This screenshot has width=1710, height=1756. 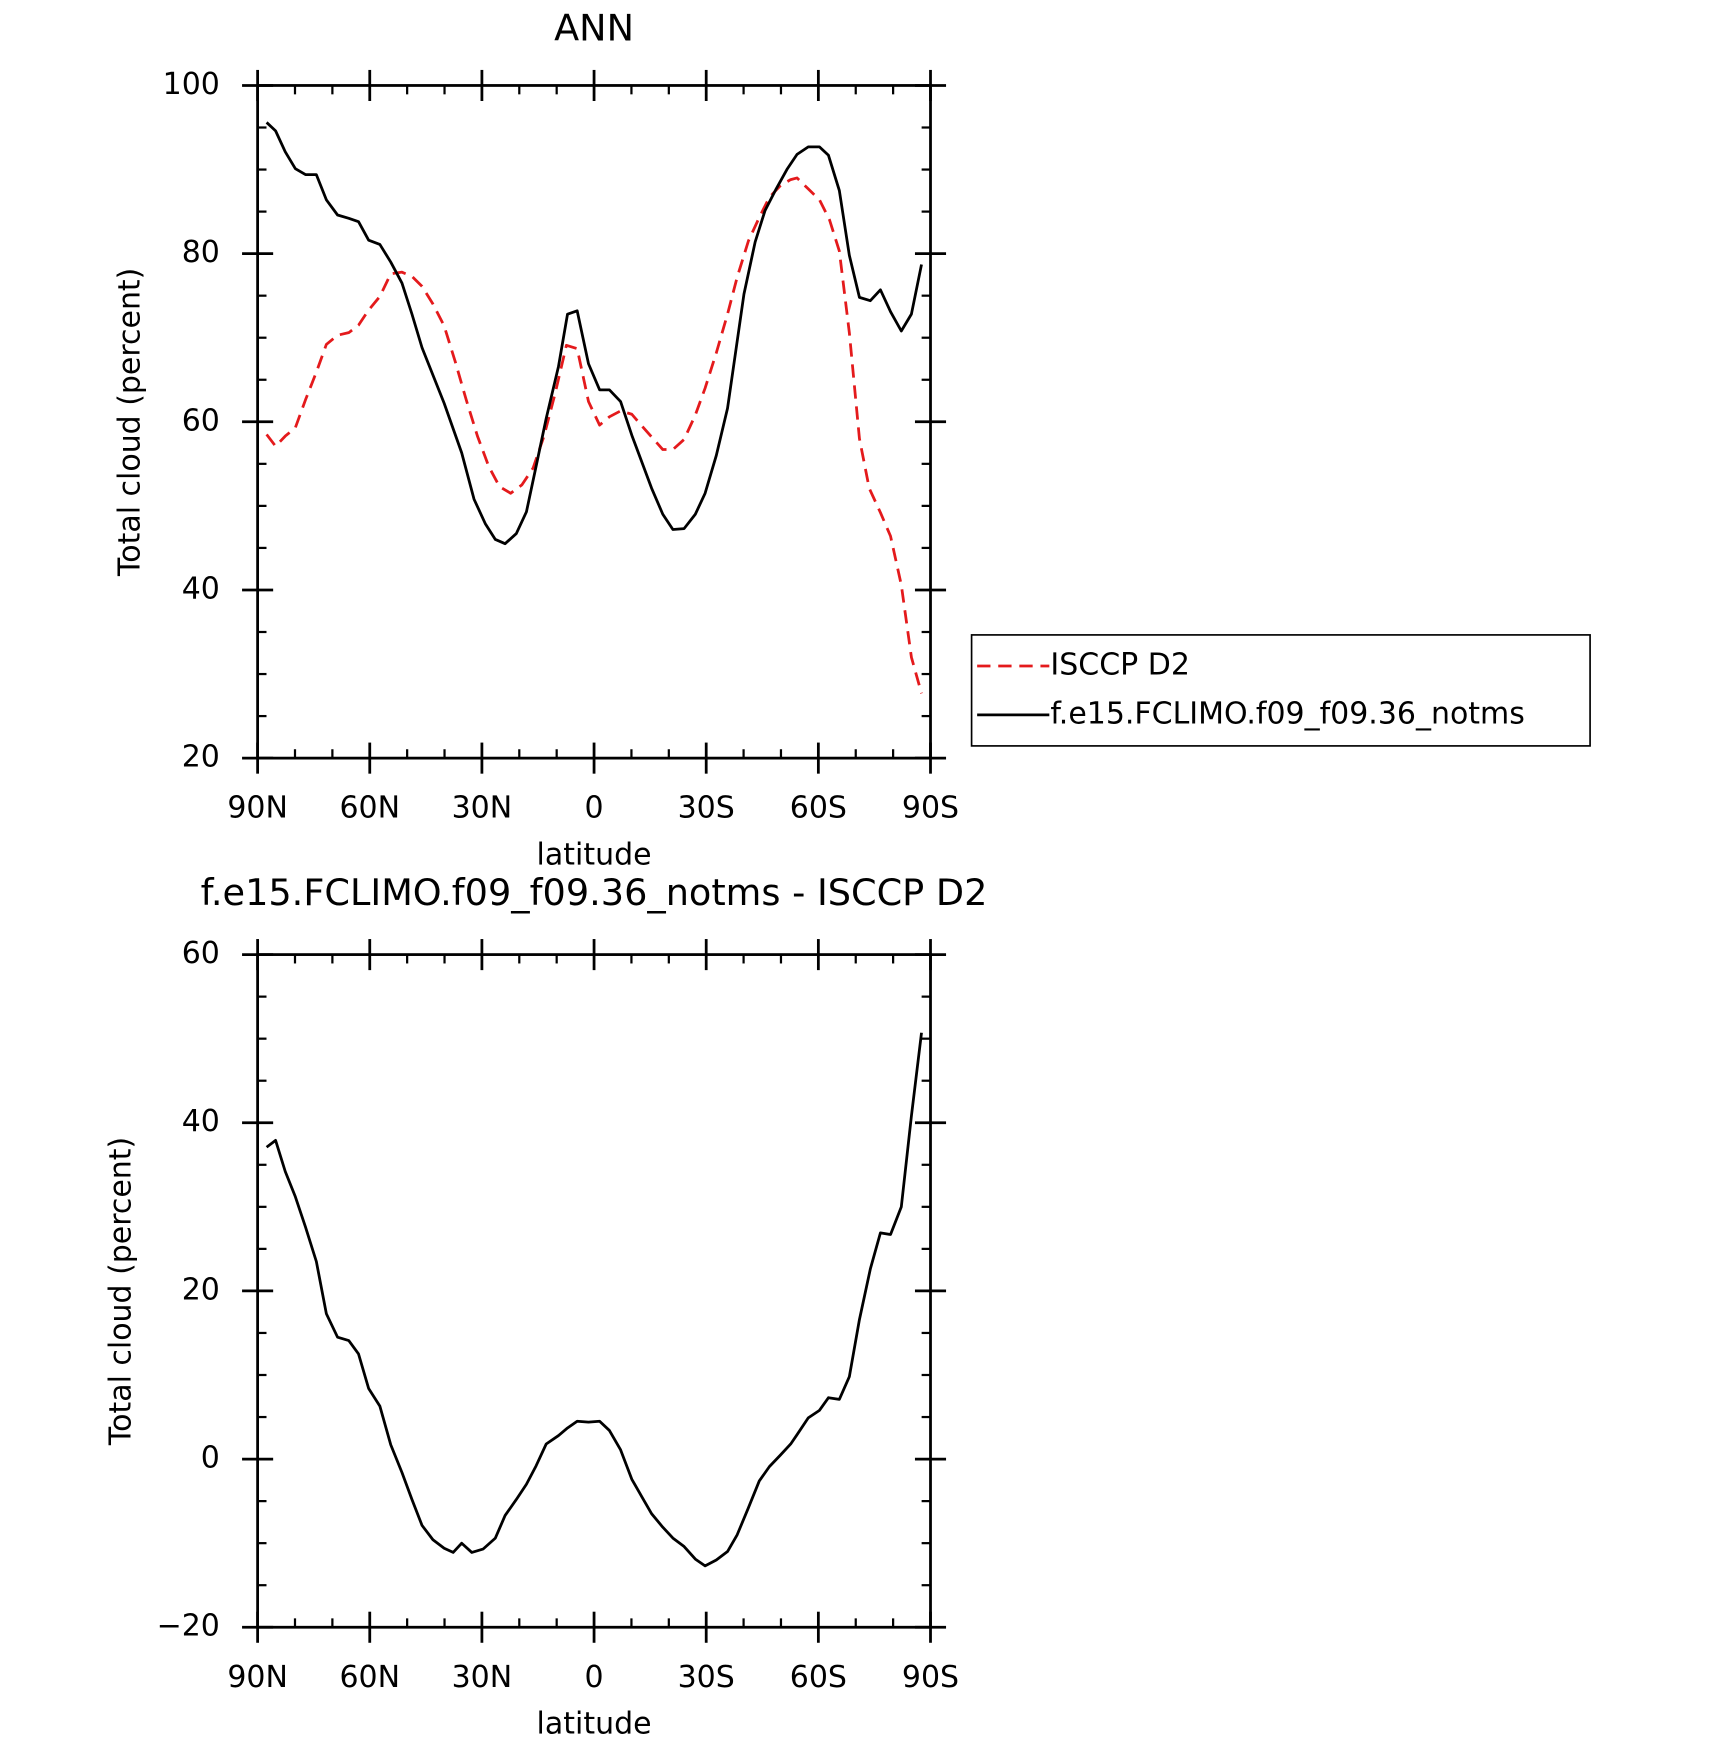 What do you see at coordinates (201, 252) in the screenshot?
I see `y-tick-label: 80` at bounding box center [201, 252].